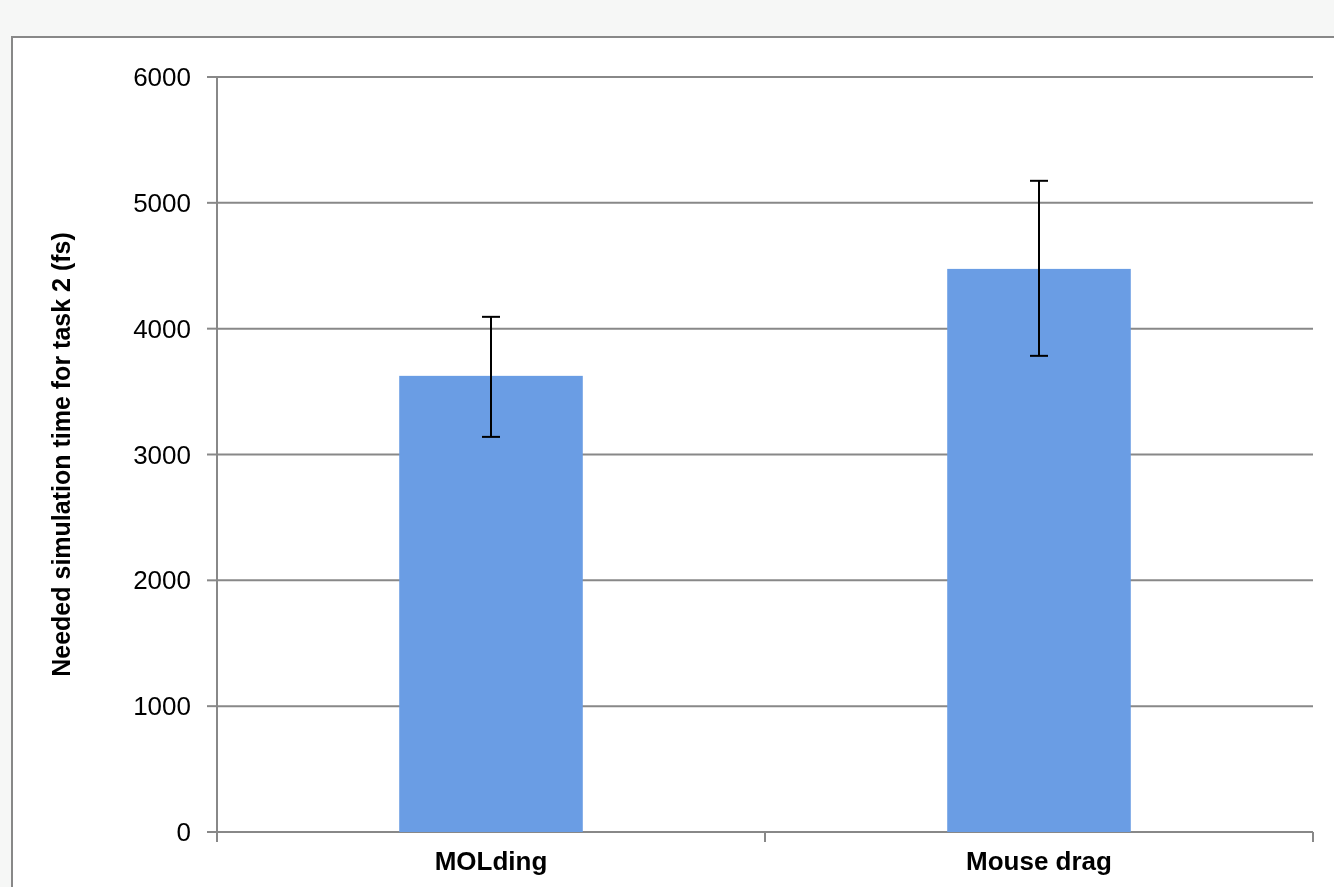  I want to click on x-tick-label: Mouse drag, so click(1039, 861).